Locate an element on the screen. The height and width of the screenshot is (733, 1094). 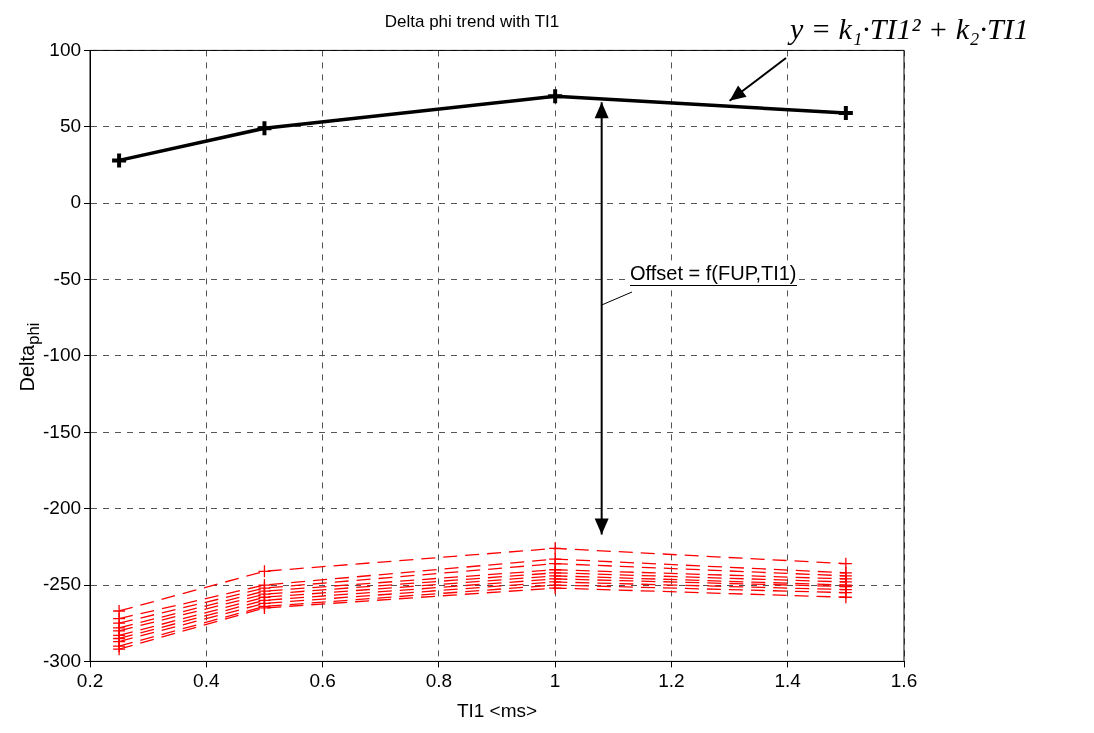
x-tick-label: 1.2 is located at coordinates (671, 681).